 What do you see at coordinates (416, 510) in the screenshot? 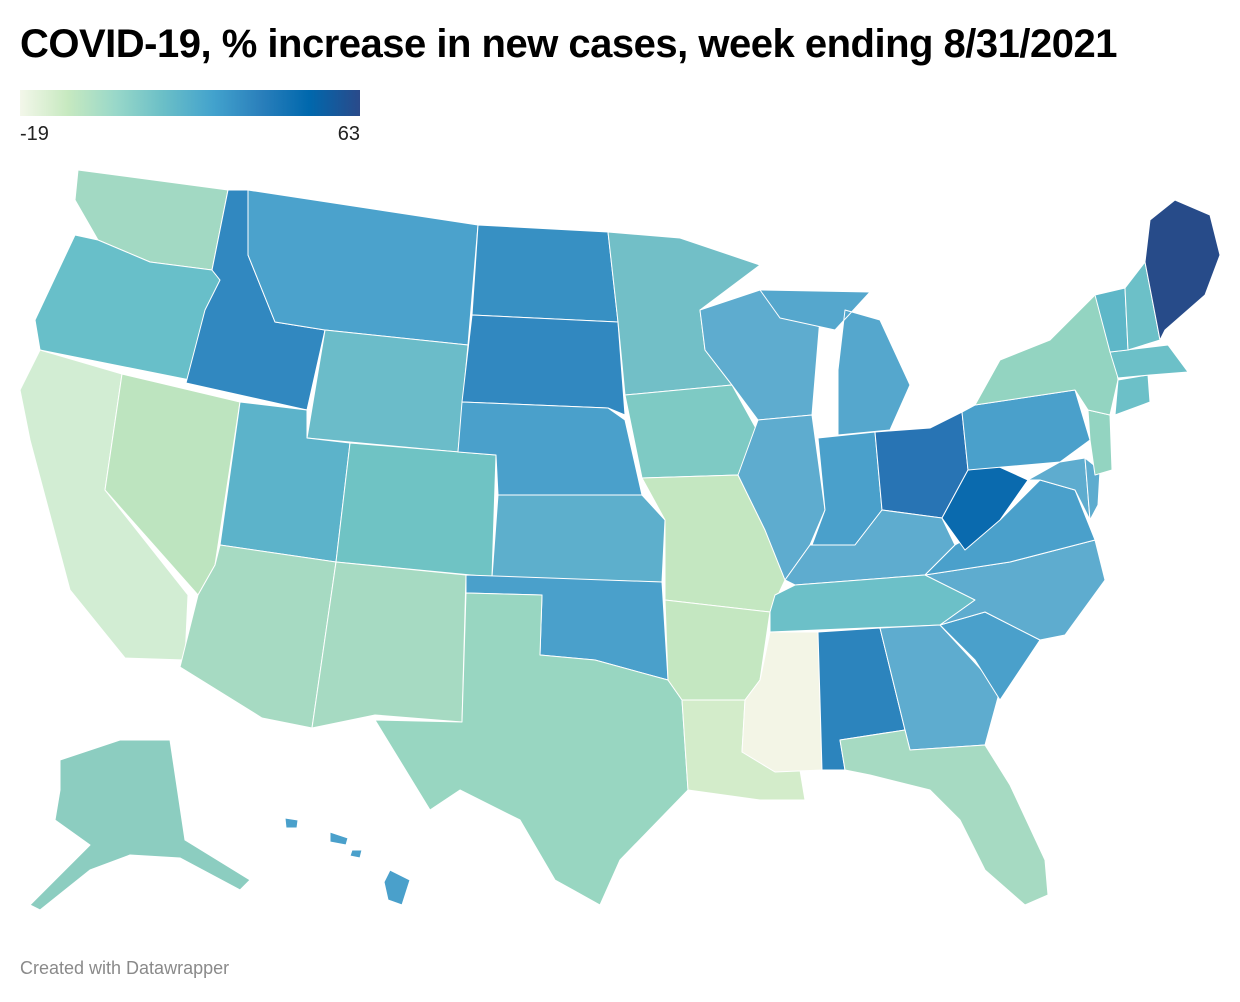
I see `state-co` at bounding box center [416, 510].